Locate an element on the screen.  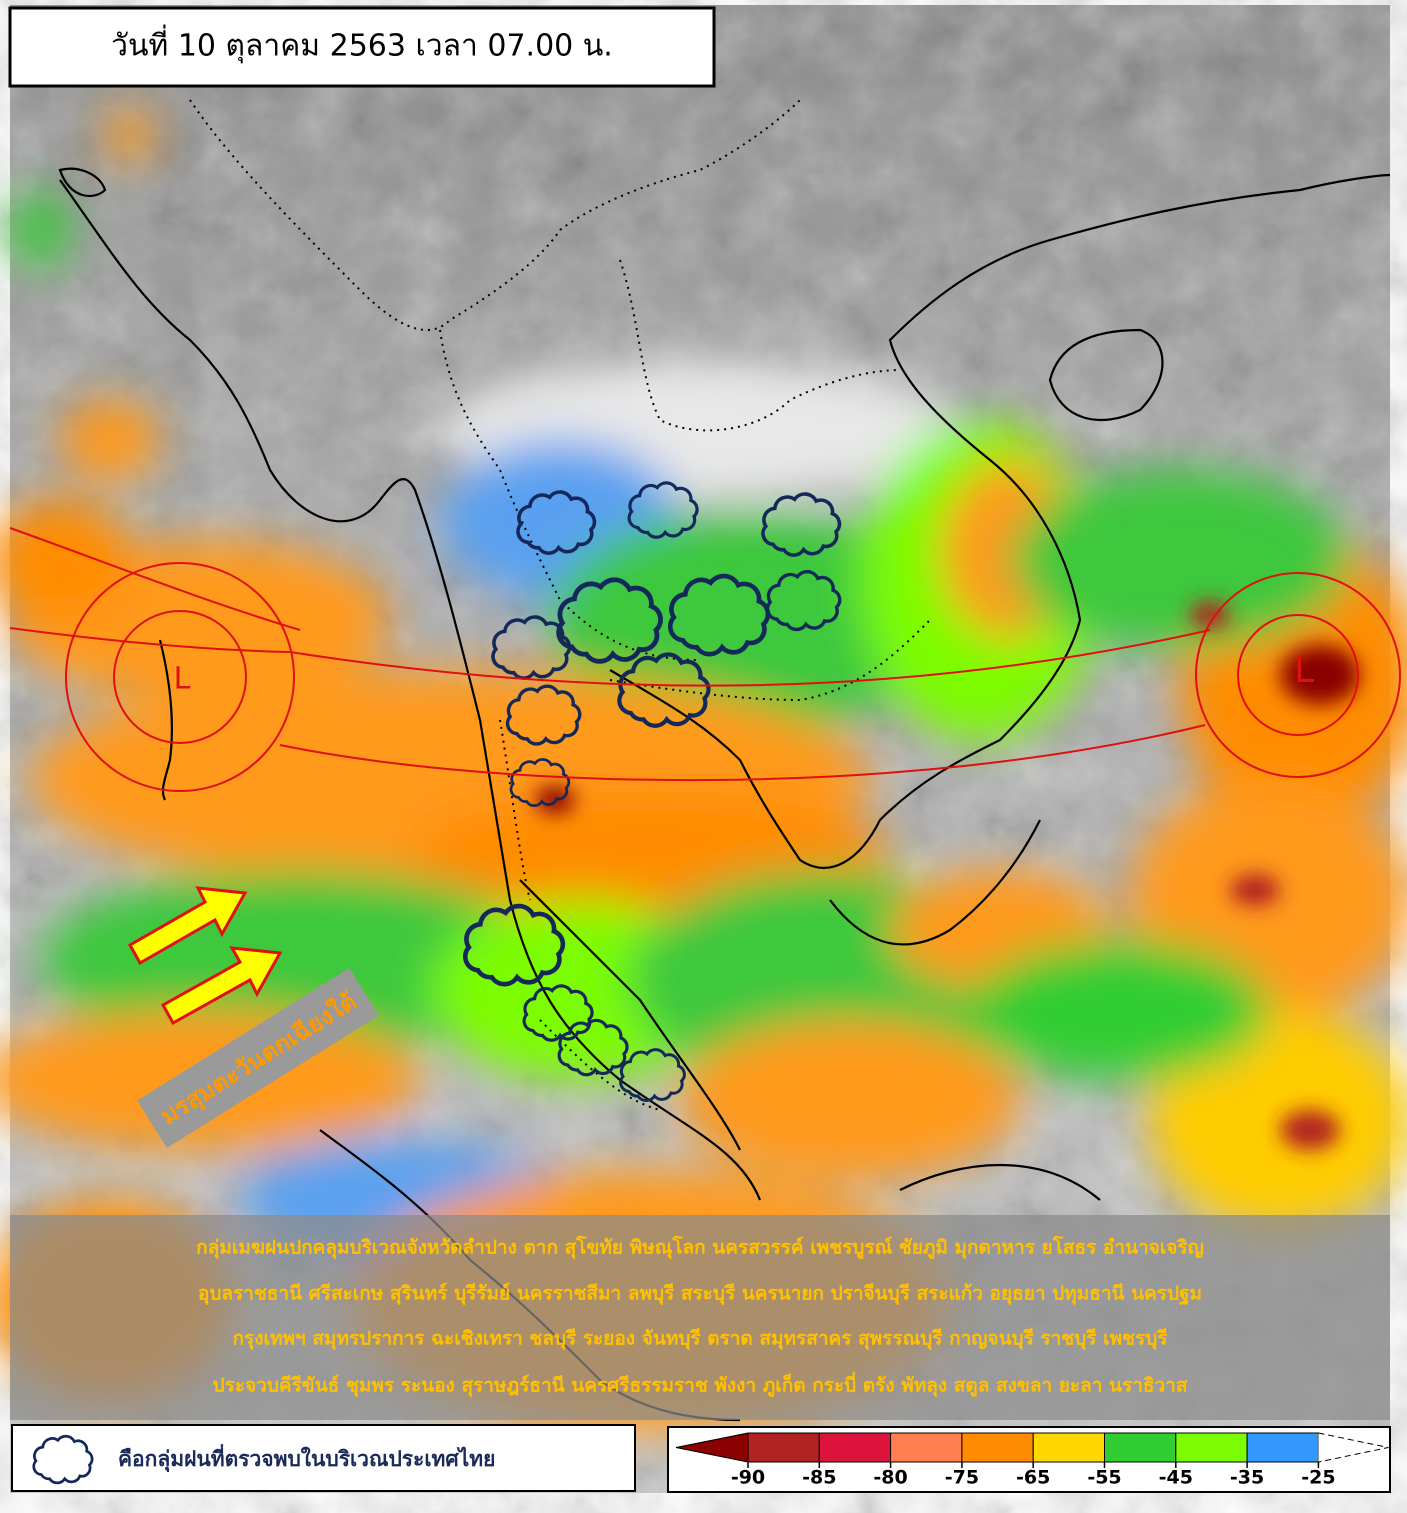
scale-tick-label: -35 is located at coordinates (1247, 1478).